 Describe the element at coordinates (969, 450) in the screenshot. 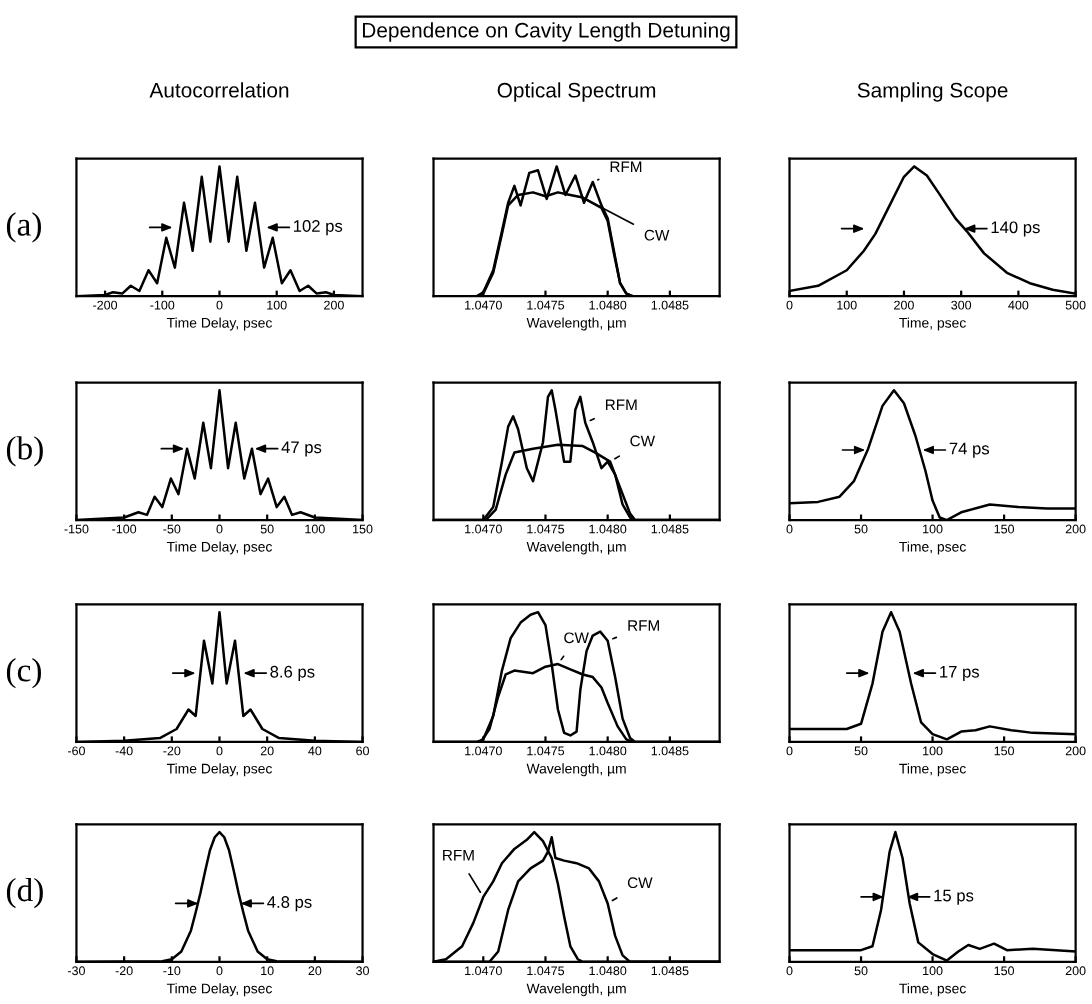

I see `annotation: 74 ps` at that location.